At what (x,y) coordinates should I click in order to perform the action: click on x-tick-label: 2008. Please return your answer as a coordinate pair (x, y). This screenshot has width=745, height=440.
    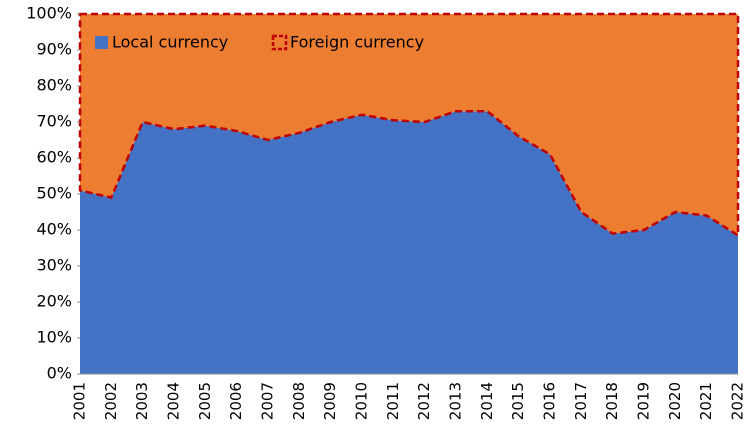
    Looking at the image, I should click on (299, 401).